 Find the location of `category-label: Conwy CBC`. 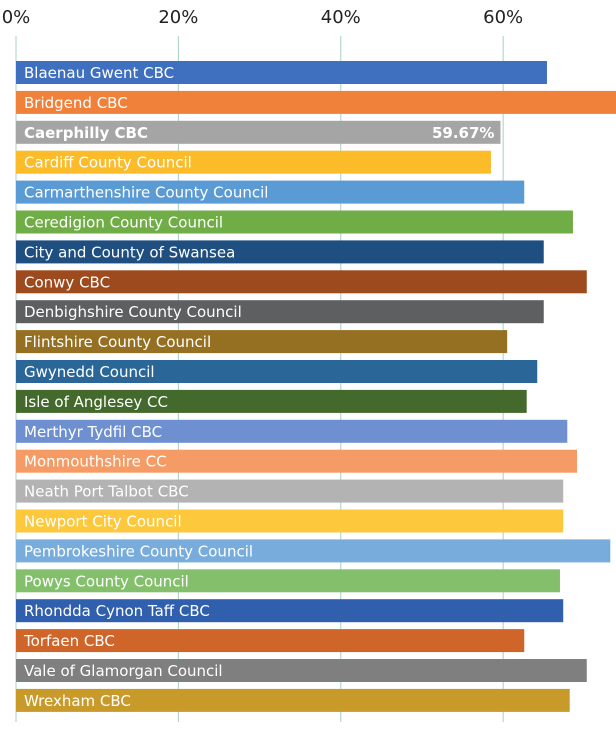

category-label: Conwy CBC is located at coordinates (67, 282).